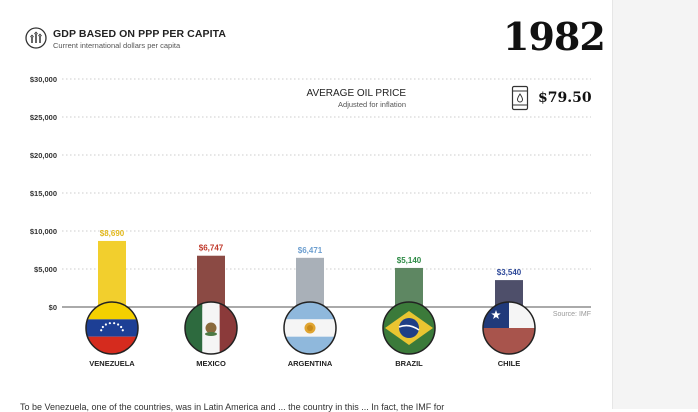 This screenshot has height=412, width=698. What do you see at coordinates (409, 328) in the screenshot?
I see `brazil-flag-icon` at bounding box center [409, 328].